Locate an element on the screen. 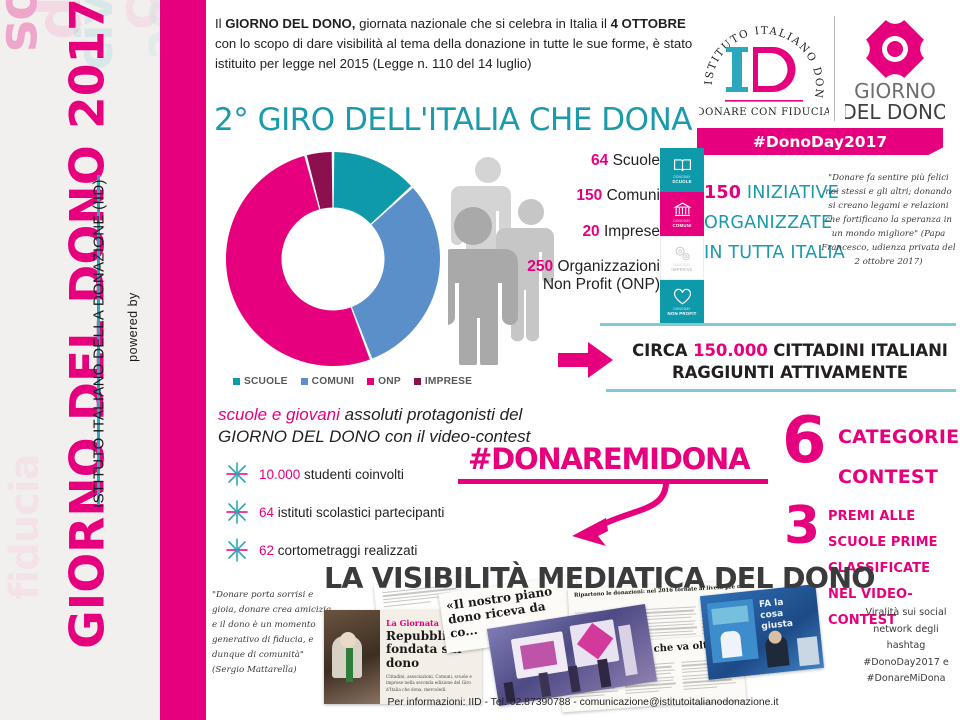  donut-chart is located at coordinates (333, 259).